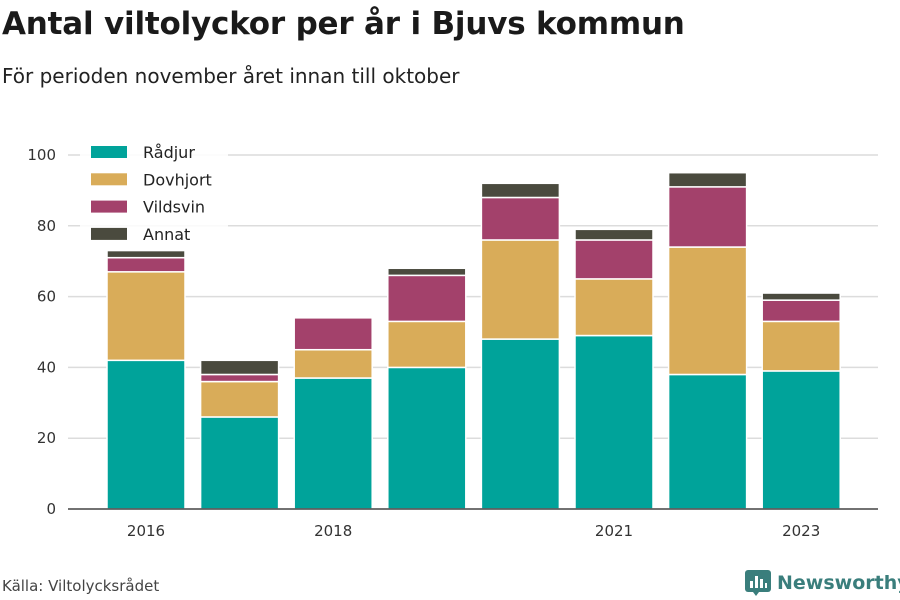  Describe the element at coordinates (427, 298) in the screenshot. I see `bar-vildsvin-2019` at that location.